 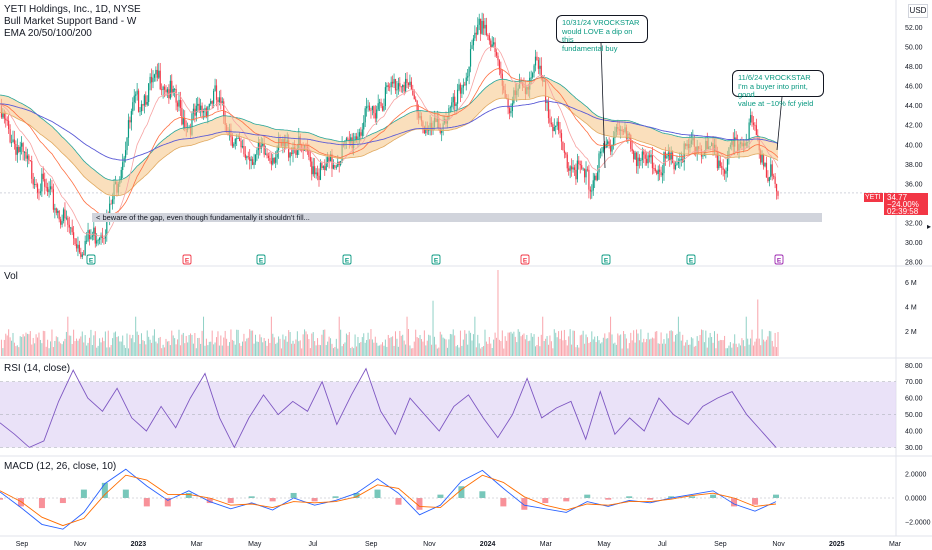 What do you see at coordinates (37, 368) in the screenshot?
I see `rsi-pane-label: RSI (14, close)` at bounding box center [37, 368].